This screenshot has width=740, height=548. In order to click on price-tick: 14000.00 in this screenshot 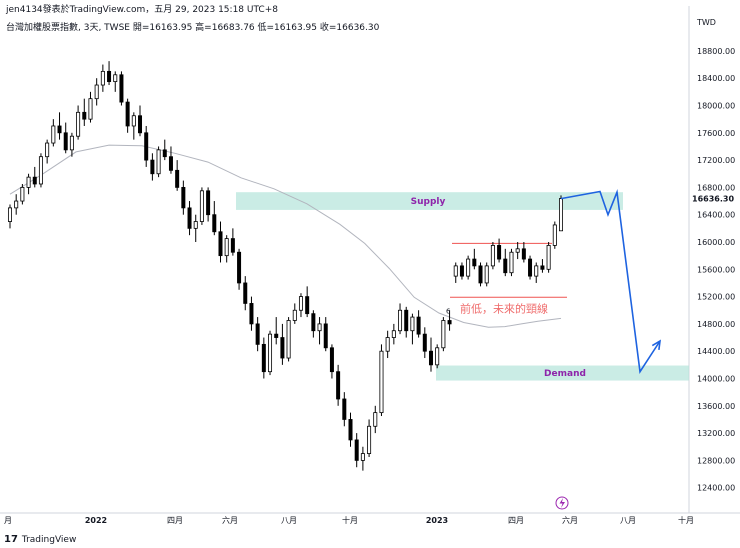, I will do `click(716, 379)`.